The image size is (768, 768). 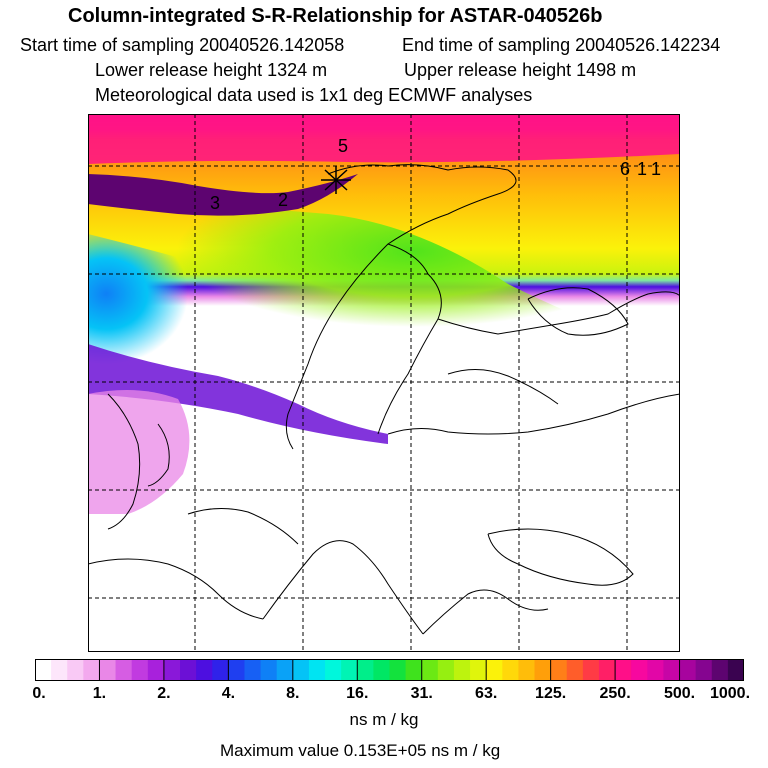 I want to click on start-time-label: Start time of sampling 20040526.142058, so click(x=182, y=45).